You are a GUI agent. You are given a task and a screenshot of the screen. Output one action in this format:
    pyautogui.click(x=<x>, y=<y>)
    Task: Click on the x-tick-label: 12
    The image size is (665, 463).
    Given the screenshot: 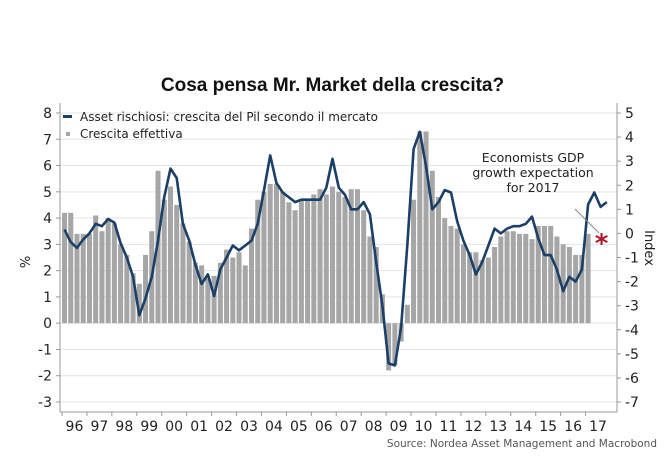 What is the action you would take?
    pyautogui.click(x=473, y=427)
    